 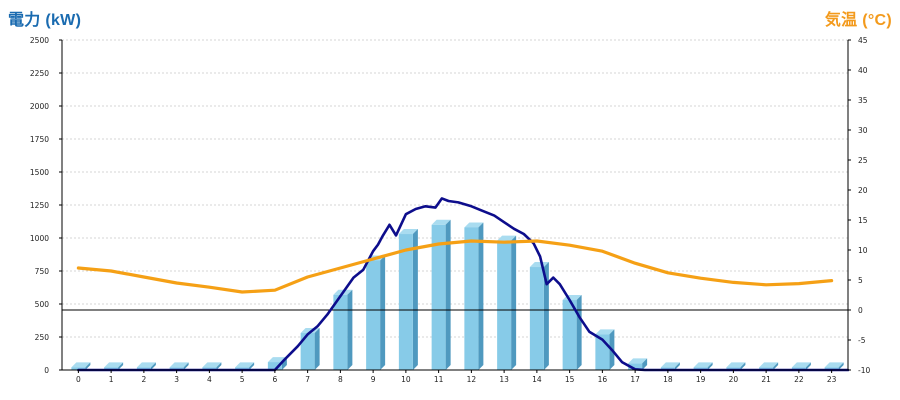 I want to click on x-tick-label: 4, so click(x=209, y=379).